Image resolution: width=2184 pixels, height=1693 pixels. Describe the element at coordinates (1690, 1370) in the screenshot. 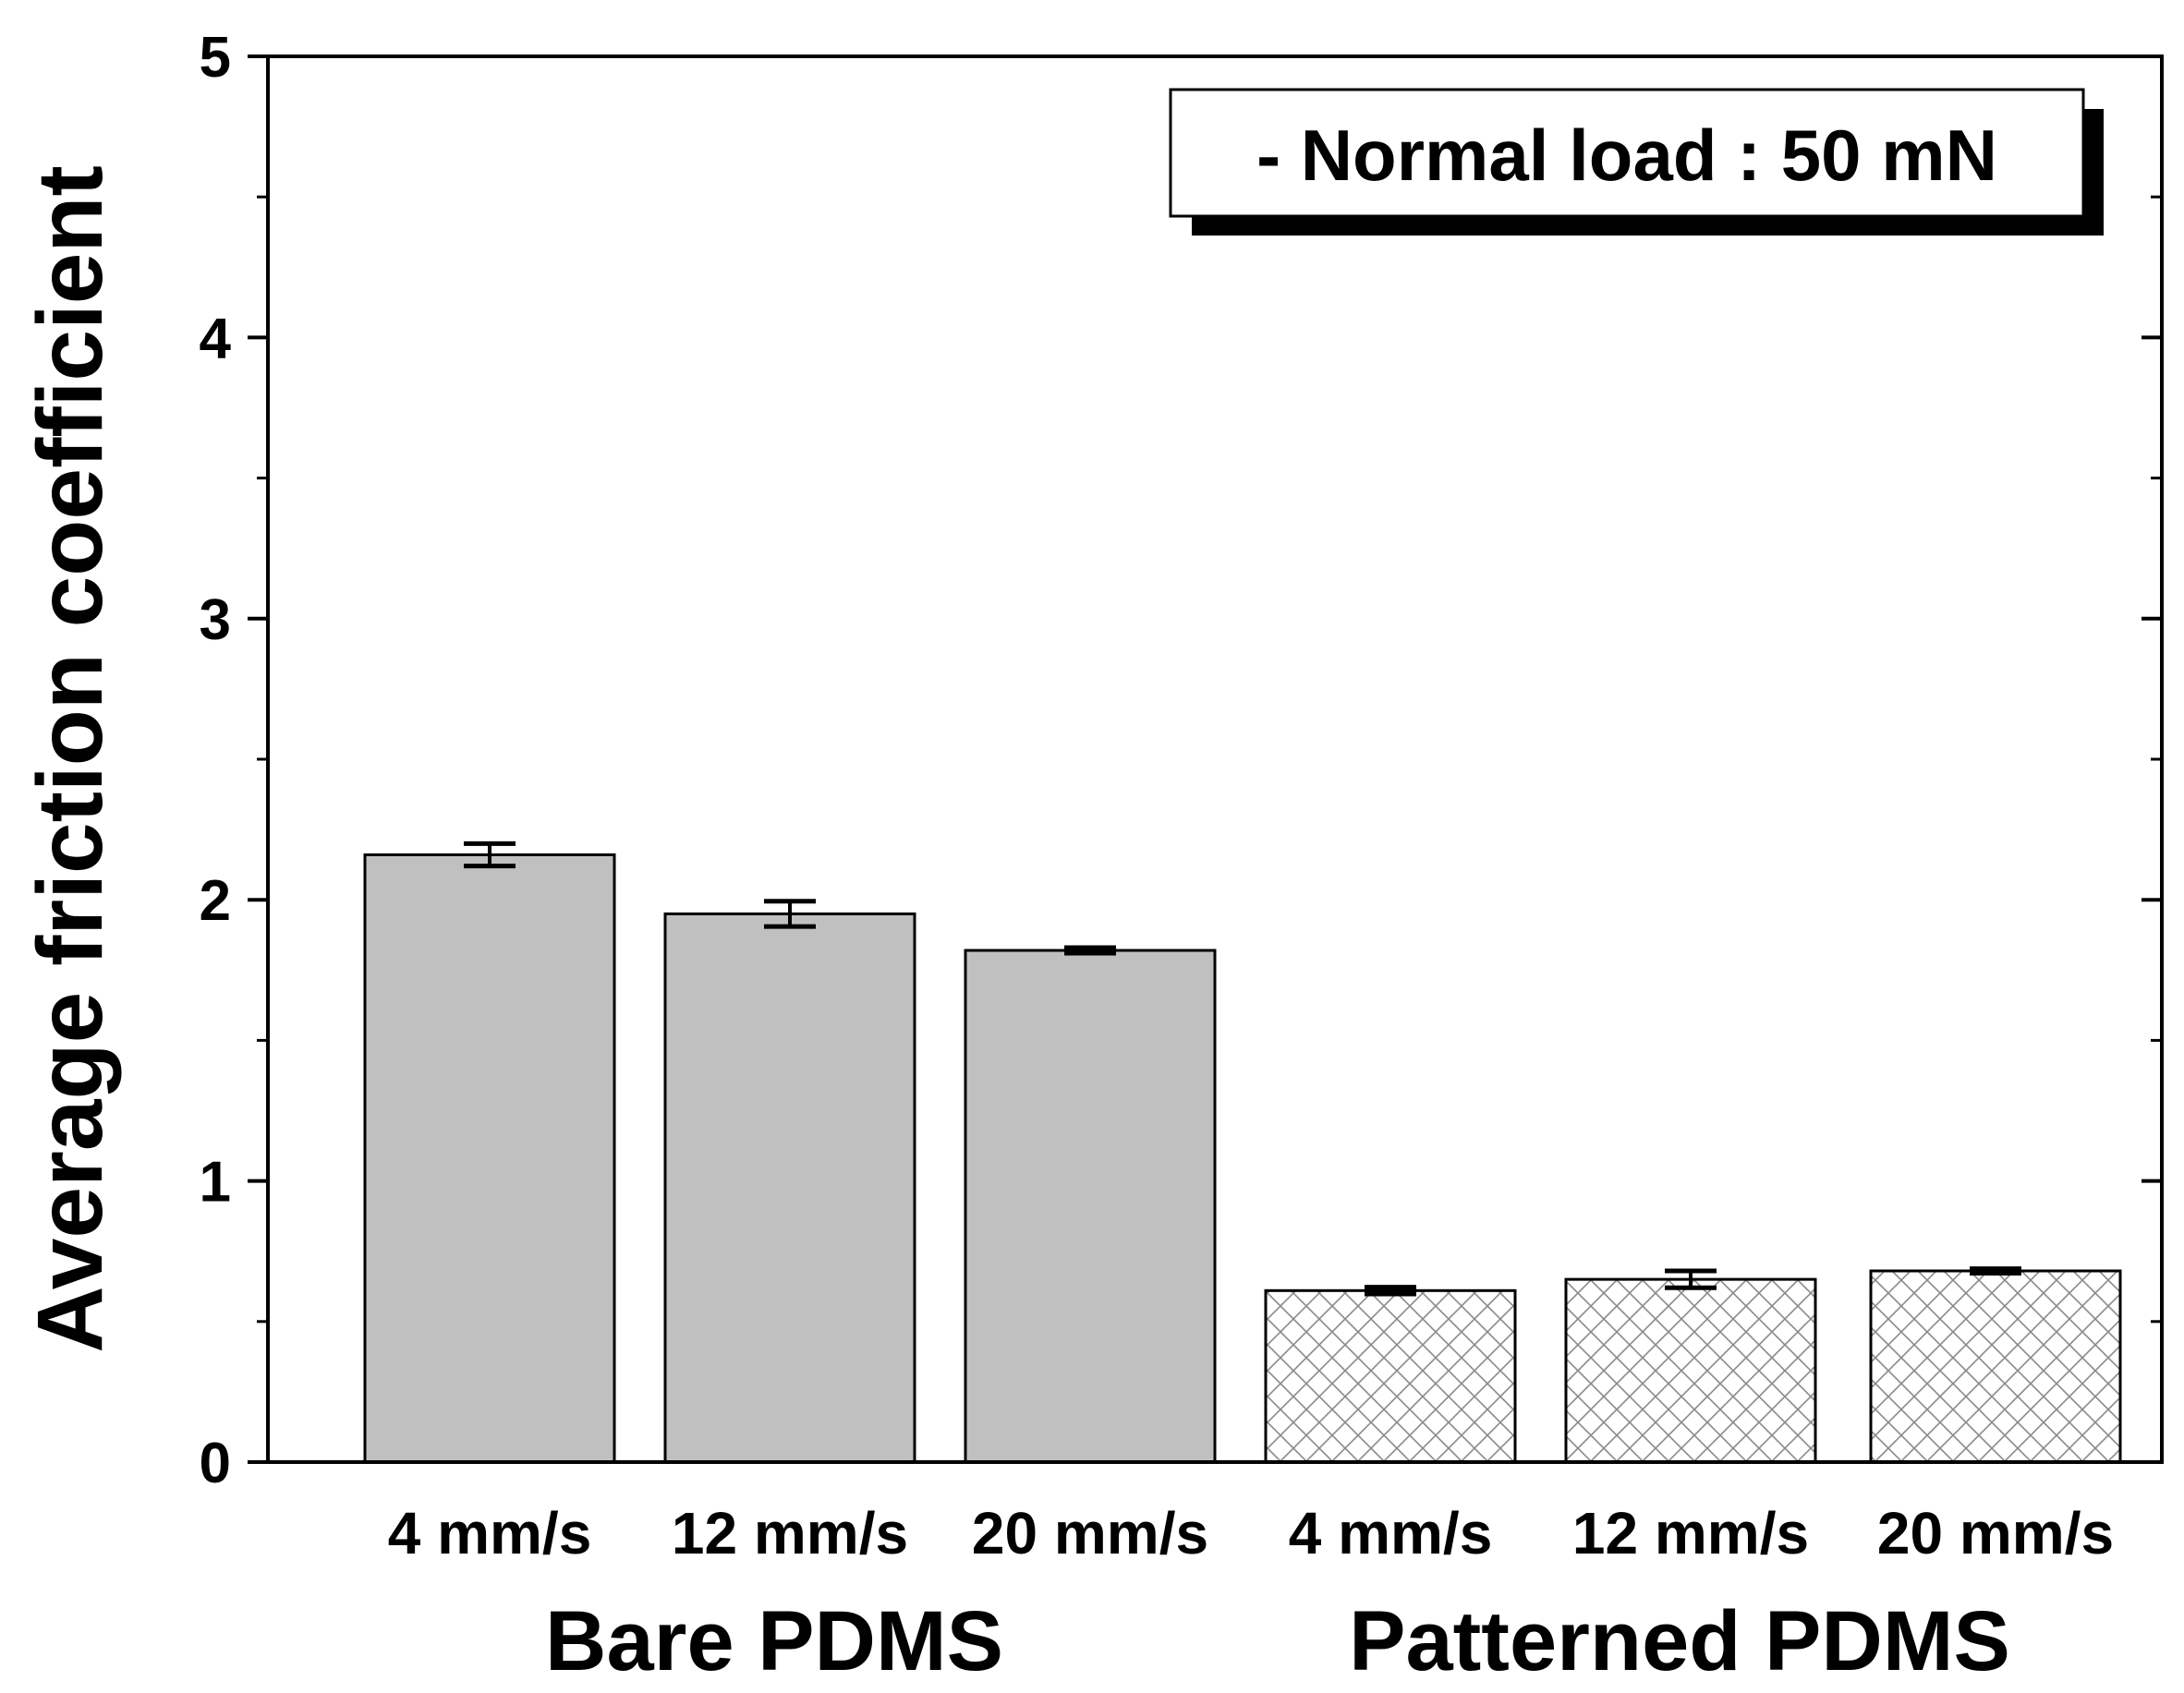

I see `bar-patterned-12mms` at that location.